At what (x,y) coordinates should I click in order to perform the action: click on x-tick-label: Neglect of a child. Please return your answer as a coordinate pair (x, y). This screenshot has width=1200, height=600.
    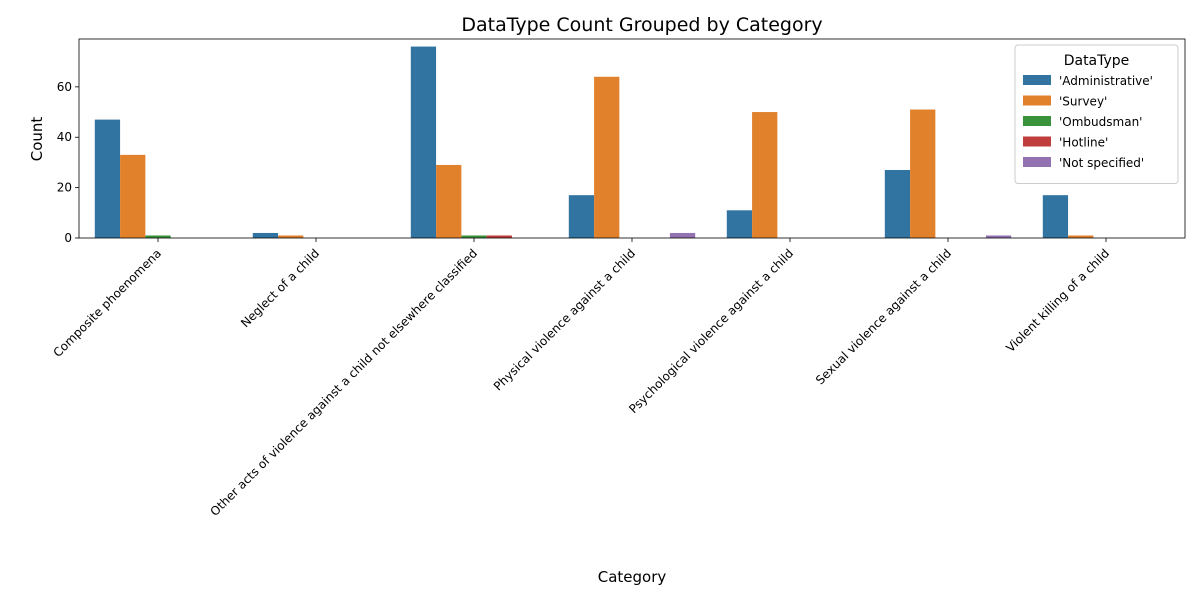
    Looking at the image, I should click on (280, 288).